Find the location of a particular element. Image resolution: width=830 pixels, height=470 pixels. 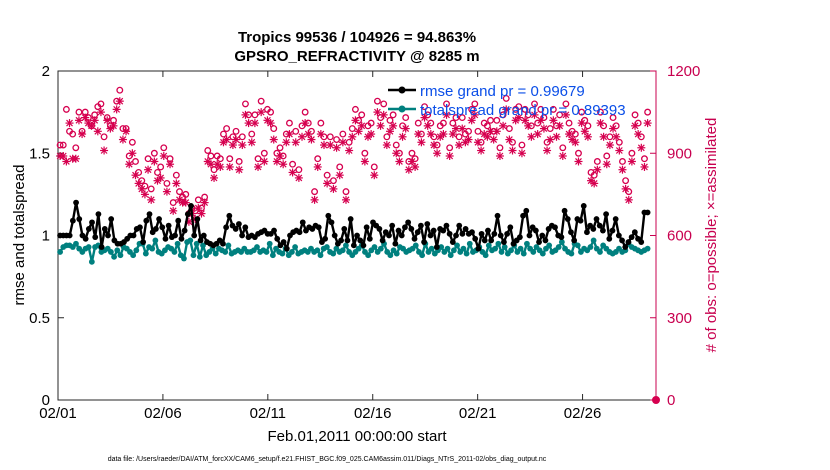

x-tick-label: 02/11 is located at coordinates (268, 413).